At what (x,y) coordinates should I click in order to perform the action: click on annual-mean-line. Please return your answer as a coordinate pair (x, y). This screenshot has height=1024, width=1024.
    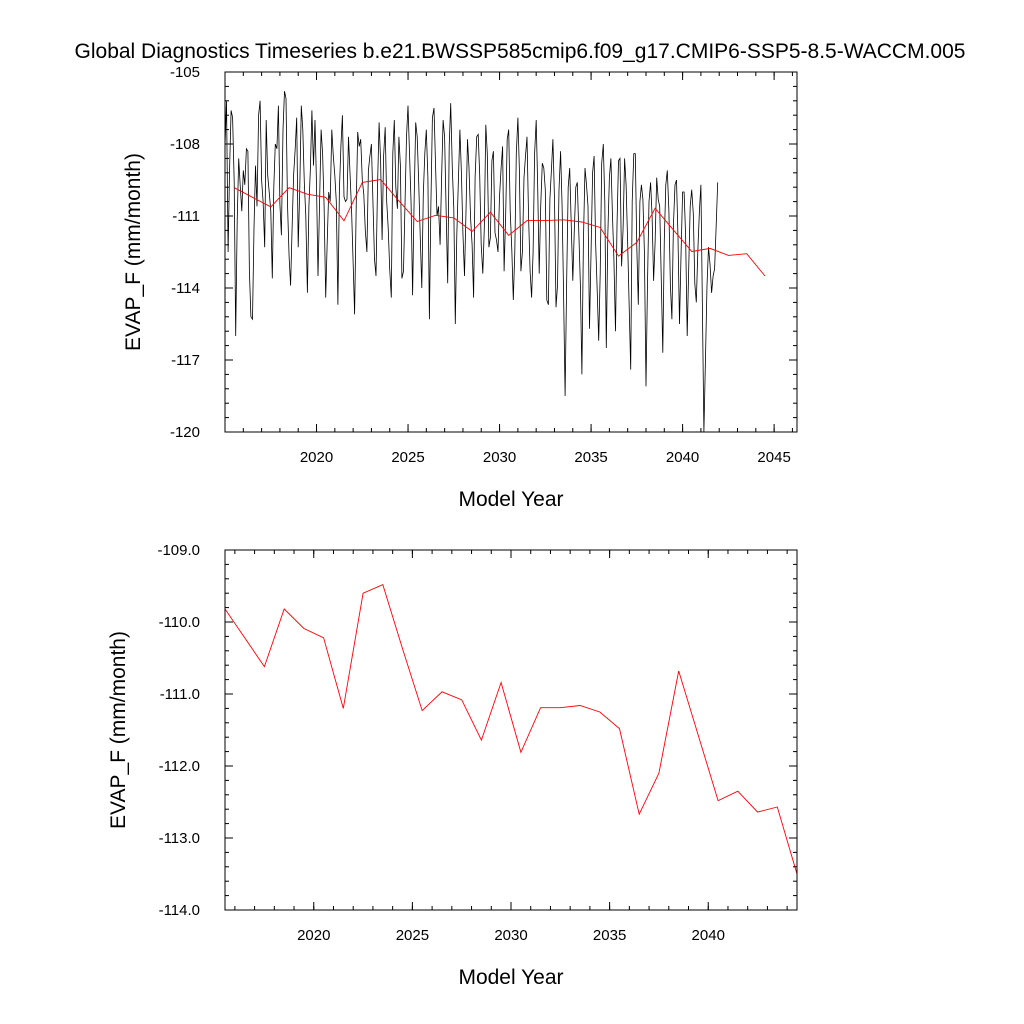
    Looking at the image, I should click on (499, 228).